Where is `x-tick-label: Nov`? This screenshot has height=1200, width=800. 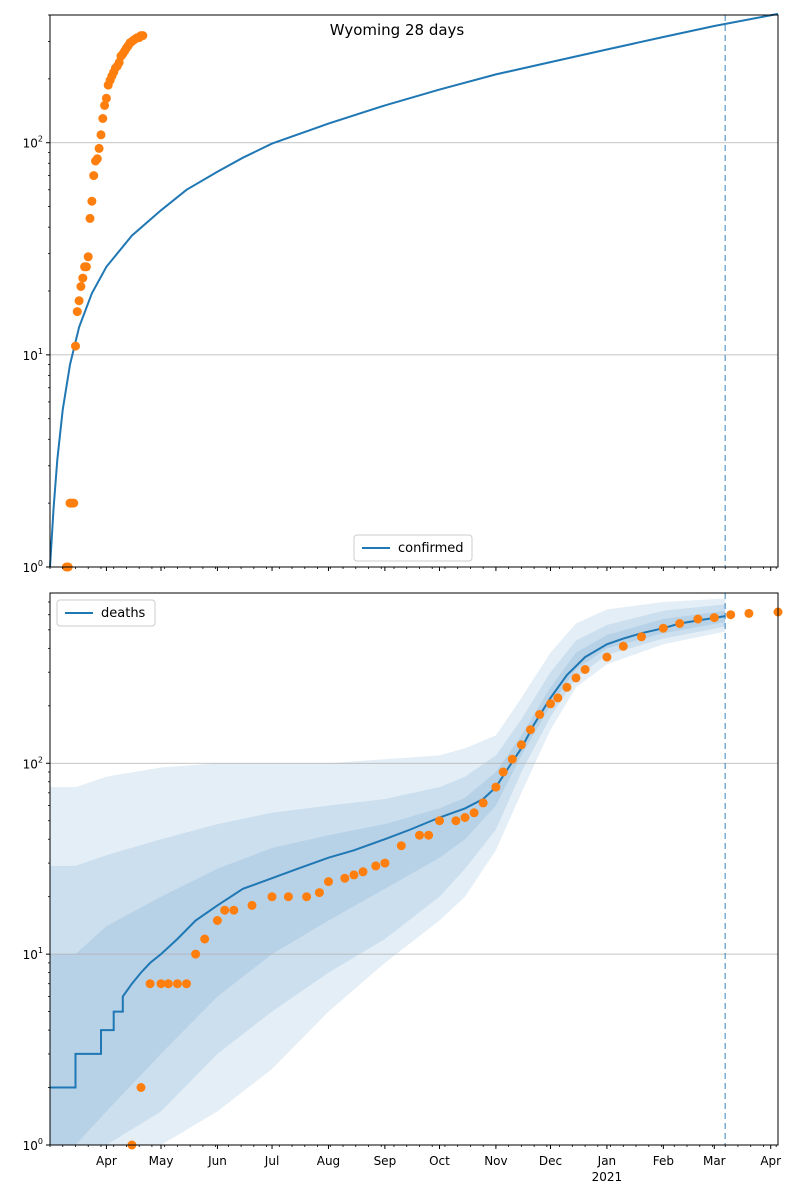 x-tick-label: Nov is located at coordinates (495, 1161).